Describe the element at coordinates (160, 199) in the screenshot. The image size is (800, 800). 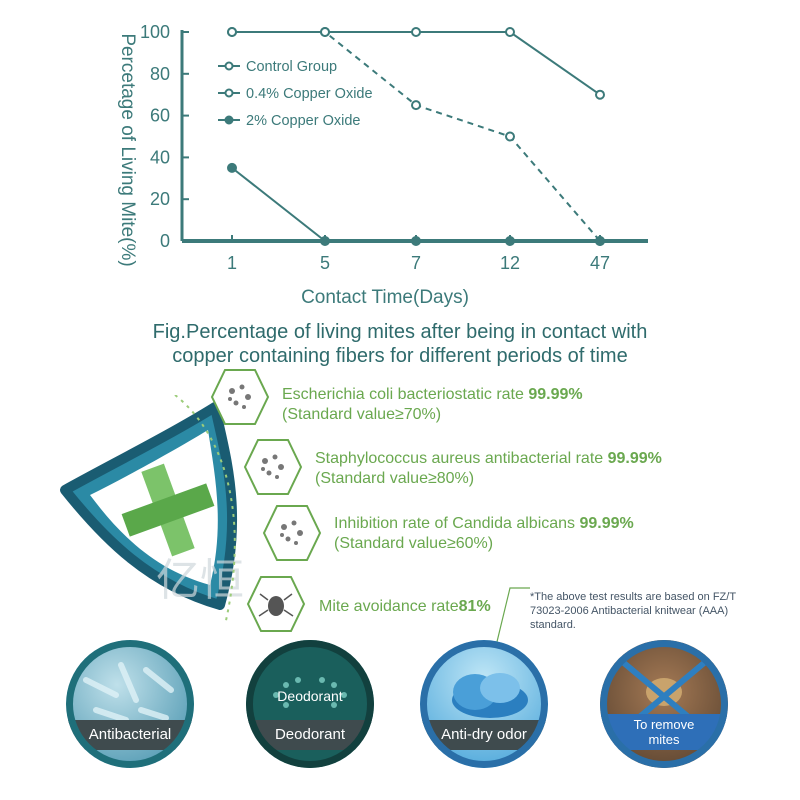
I see `y-tick-label: 20` at that location.